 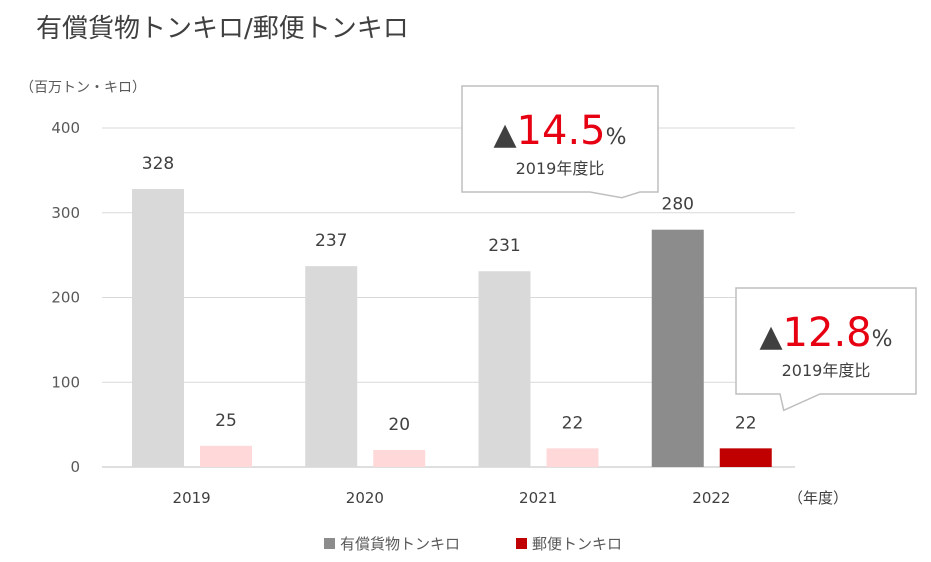 What do you see at coordinates (83, 88) in the screenshot?
I see `y-axis-unit-label: （百万トン・キロ）` at bounding box center [83, 88].